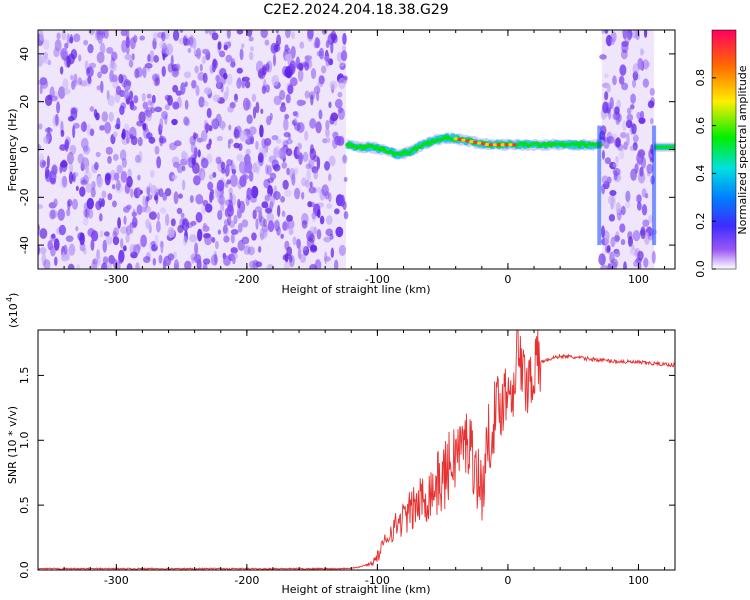 This screenshot has width=750, height=600. I want to click on edge-artifact, so click(599, 185).